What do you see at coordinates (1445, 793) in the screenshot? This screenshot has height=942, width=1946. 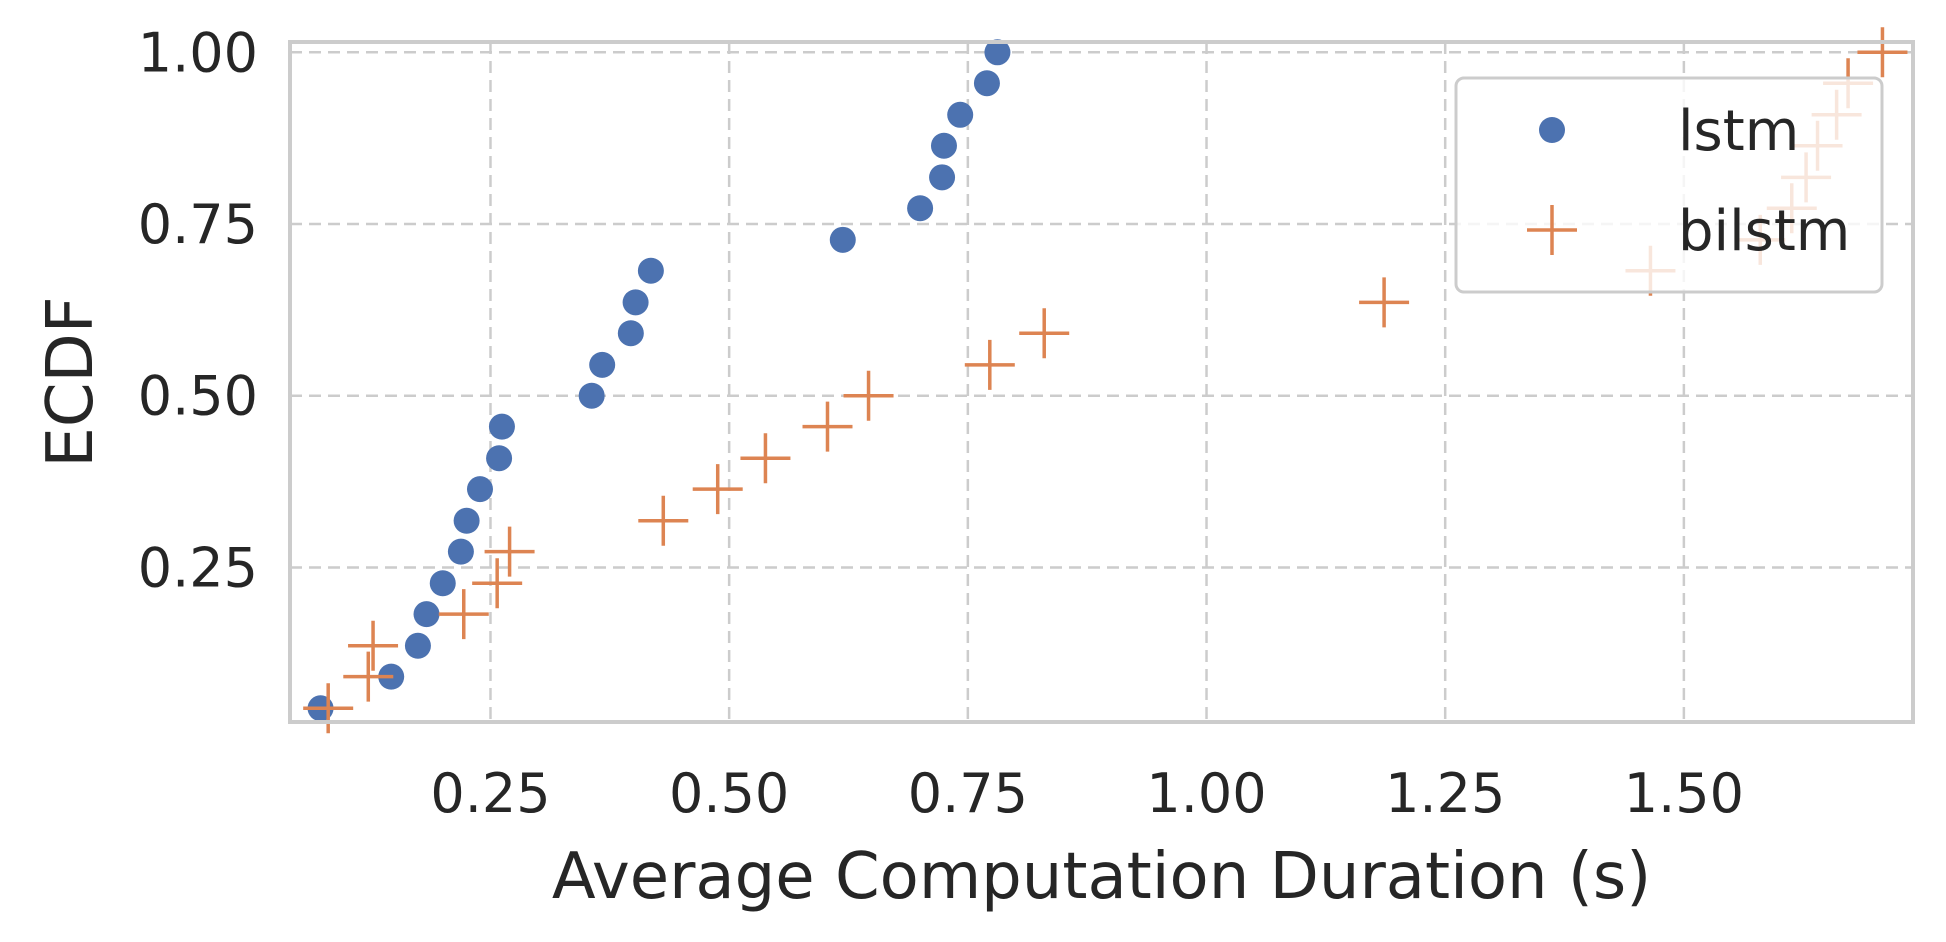 I see `x-tick-label: 1.25` at bounding box center [1445, 793].